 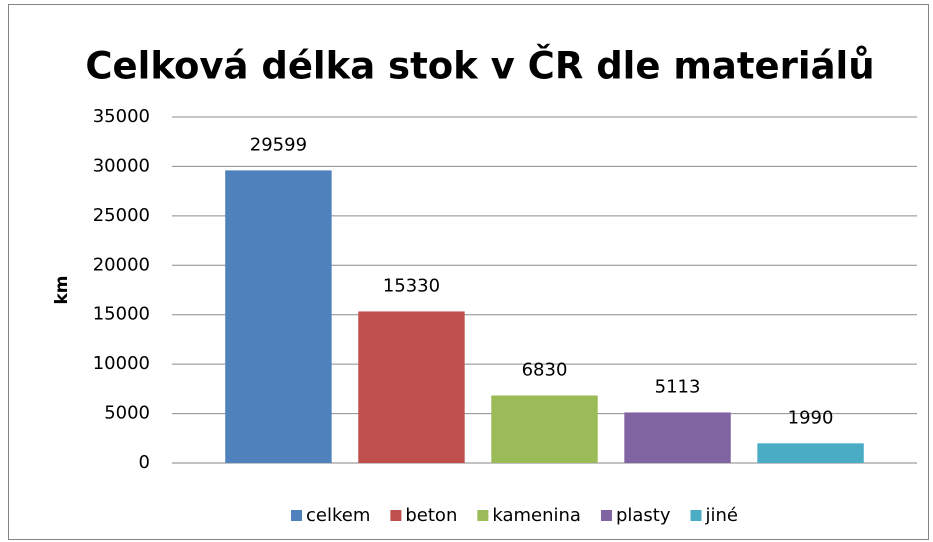 What do you see at coordinates (62, 289) in the screenshot?
I see `y-axis-label: km` at bounding box center [62, 289].